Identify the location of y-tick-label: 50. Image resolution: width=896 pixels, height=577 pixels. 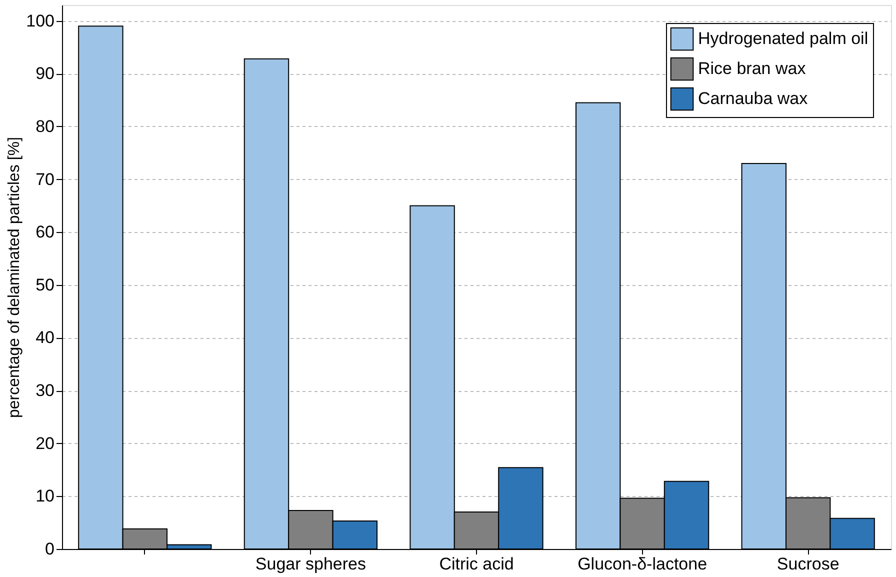
(45, 284).